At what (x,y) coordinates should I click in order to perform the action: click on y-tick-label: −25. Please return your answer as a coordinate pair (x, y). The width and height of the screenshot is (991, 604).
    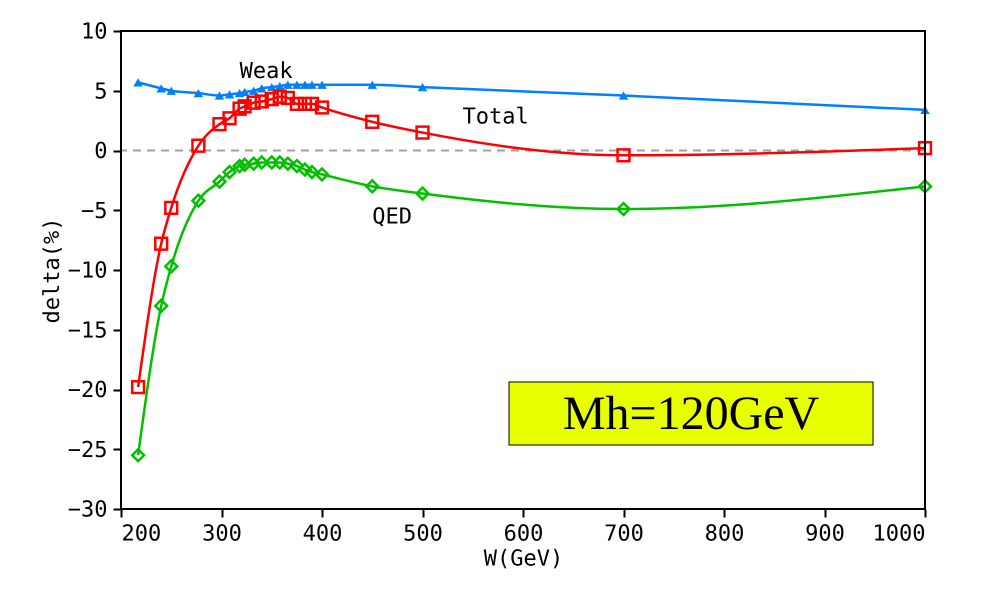
    Looking at the image, I should click on (88, 450).